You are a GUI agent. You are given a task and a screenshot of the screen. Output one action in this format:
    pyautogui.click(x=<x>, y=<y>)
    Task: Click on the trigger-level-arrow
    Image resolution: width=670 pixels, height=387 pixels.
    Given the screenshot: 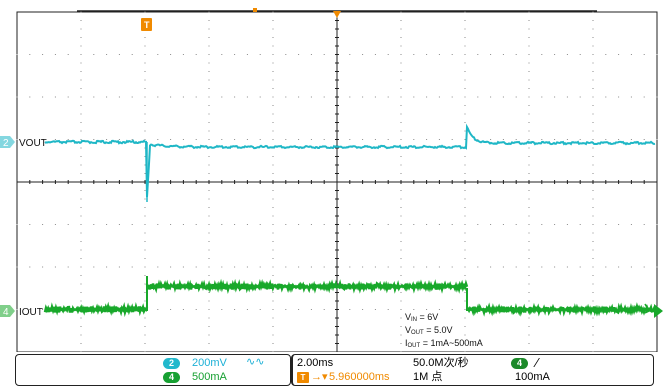 What is the action you would take?
    pyautogui.click(x=647, y=308)
    